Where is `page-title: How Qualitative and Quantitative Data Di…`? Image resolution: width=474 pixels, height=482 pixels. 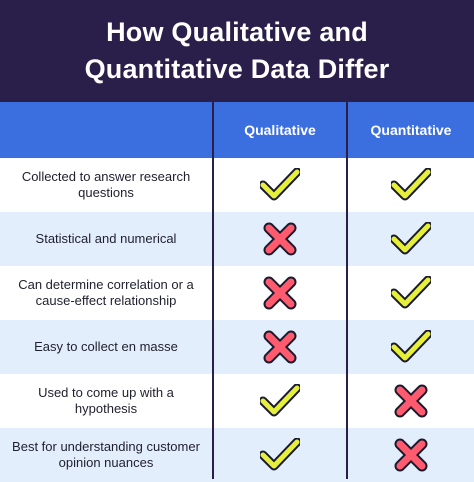 page-title: How Qualitative and Quantitative Data Di… is located at coordinates (237, 50).